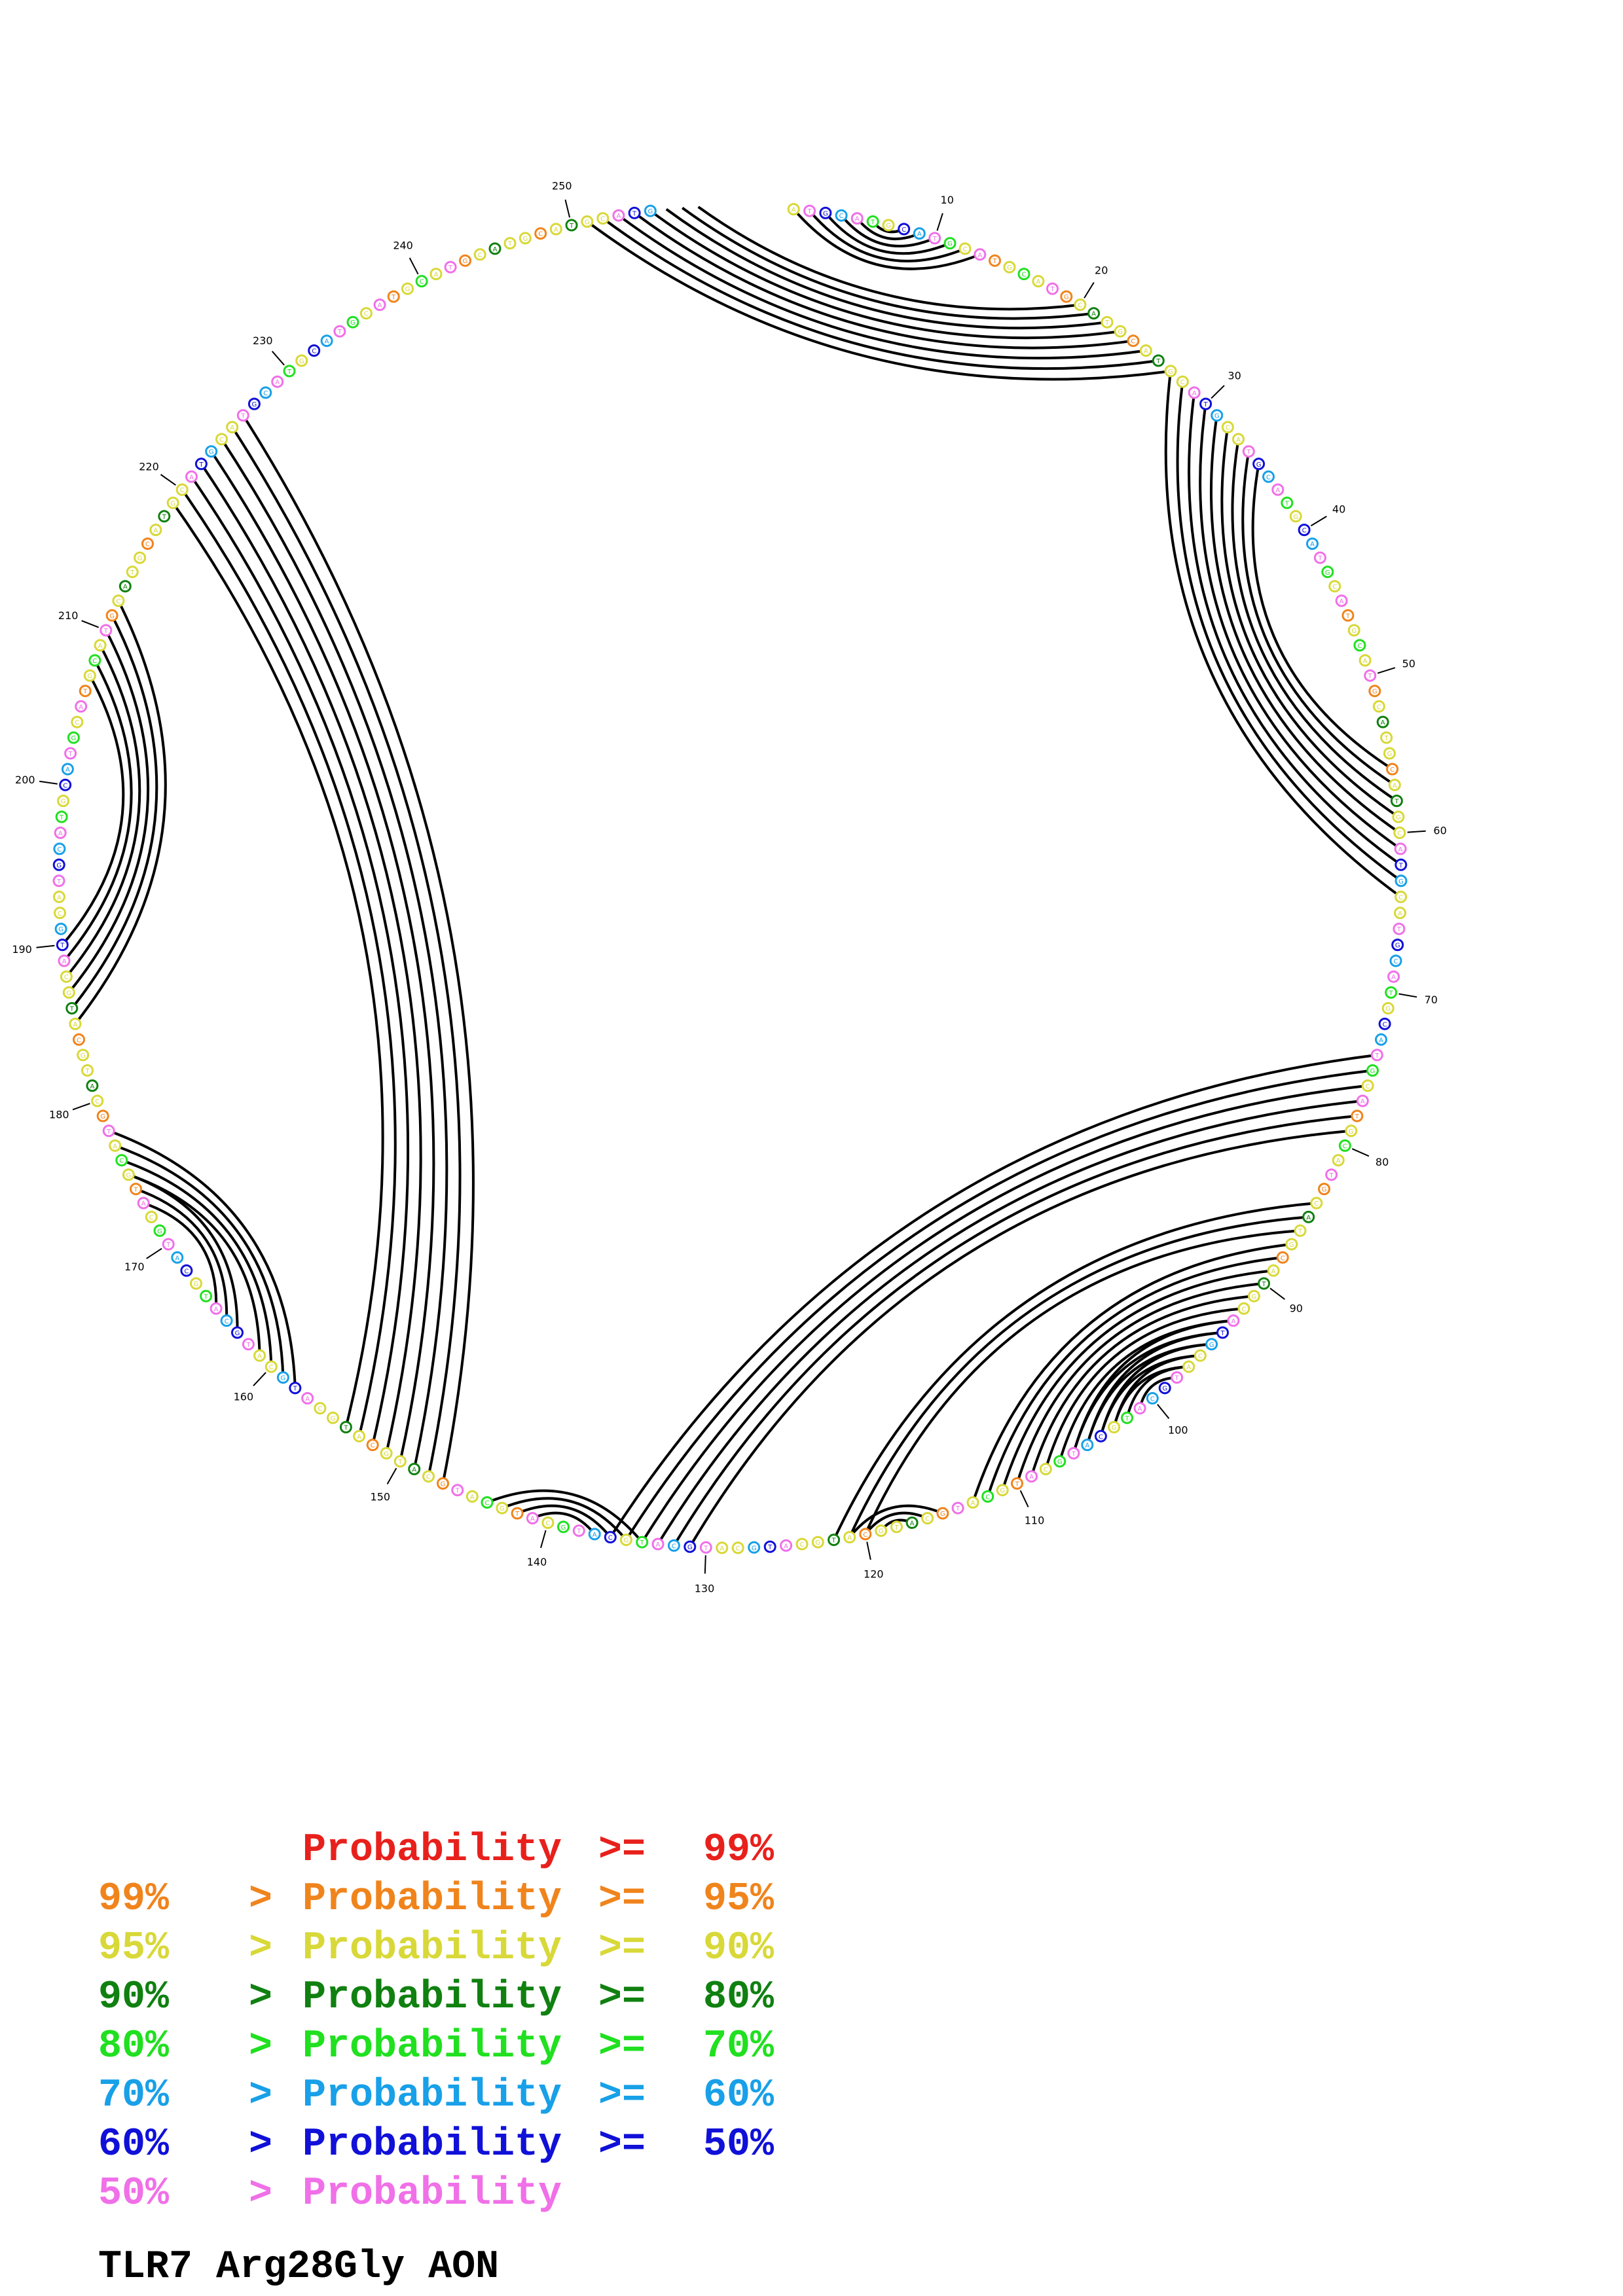 This screenshot has height=2296, width=1623. Describe the element at coordinates (25, 780) in the screenshot. I see `position-label: 200` at that location.